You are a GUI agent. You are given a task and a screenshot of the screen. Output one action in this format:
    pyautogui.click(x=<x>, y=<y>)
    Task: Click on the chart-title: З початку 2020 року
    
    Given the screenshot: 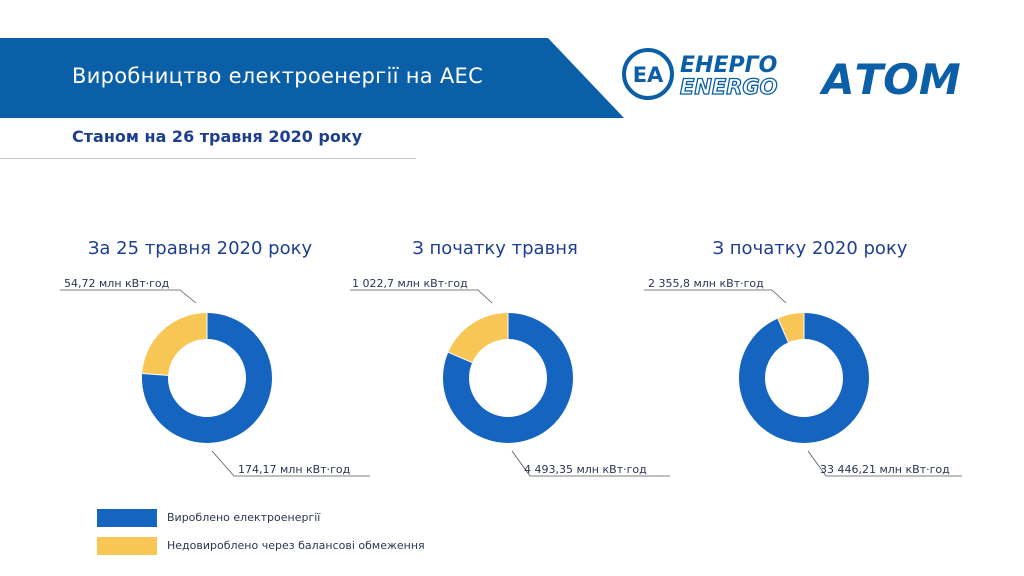 What is the action you would take?
    pyautogui.click(x=810, y=248)
    